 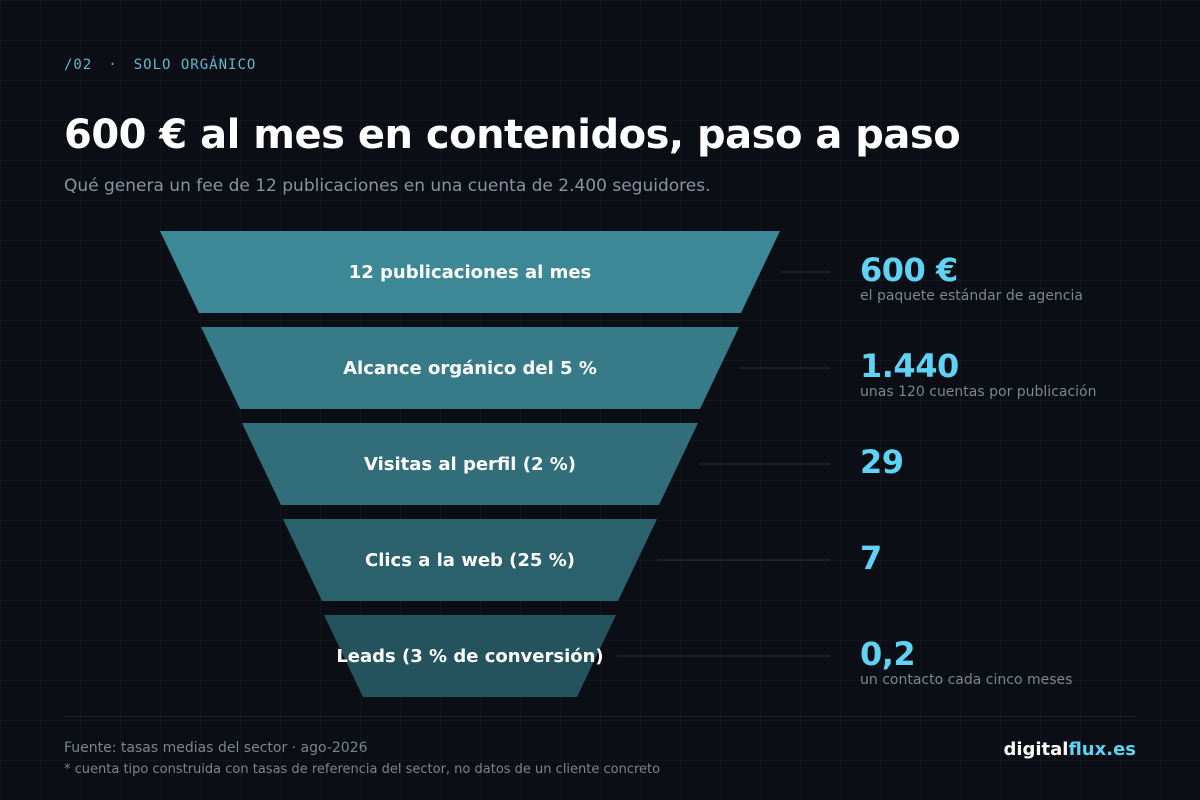 I want to click on stage-metric-note: unas 120 cuentas por publicación, so click(x=978, y=392).